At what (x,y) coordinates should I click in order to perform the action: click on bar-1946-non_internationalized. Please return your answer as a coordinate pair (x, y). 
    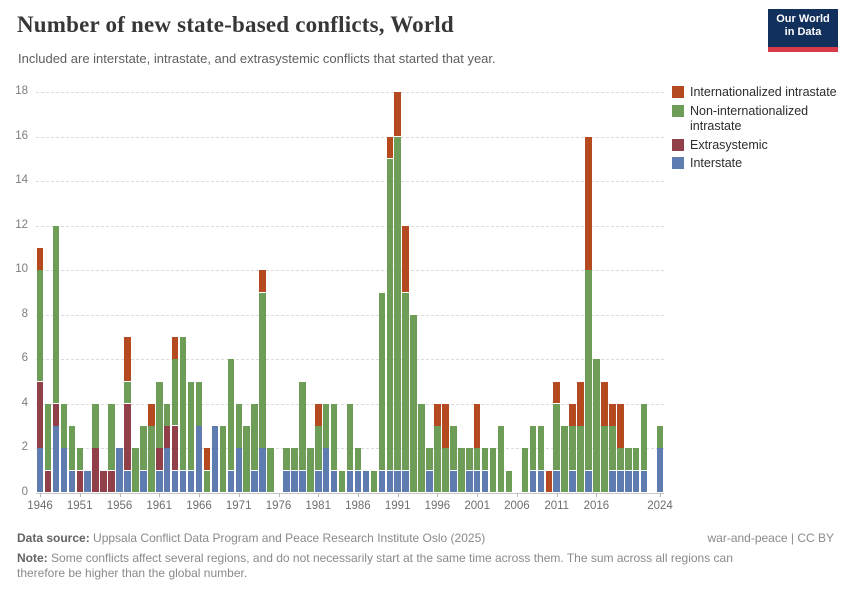
    Looking at the image, I should click on (40, 325).